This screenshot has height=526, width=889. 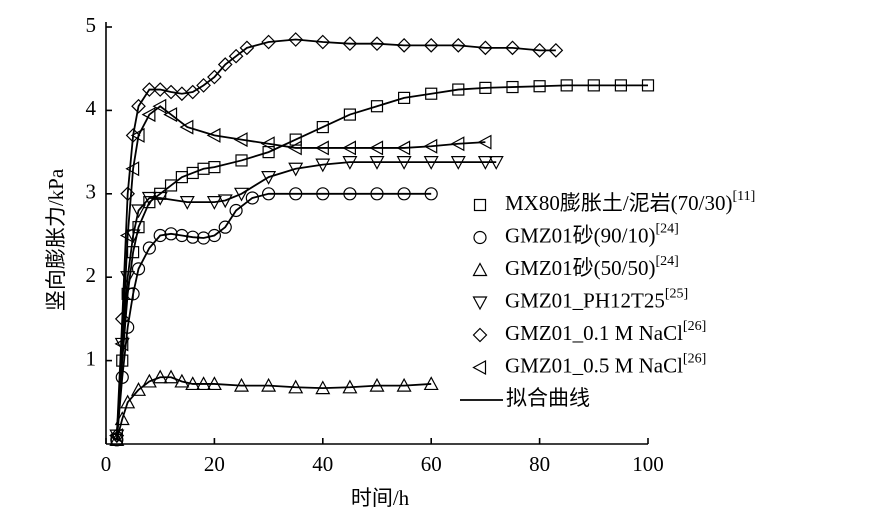 What do you see at coordinates (594, 365) in the screenshot?
I see `legend-name: GMZ01_0.5 M NaCl` at bounding box center [594, 365].